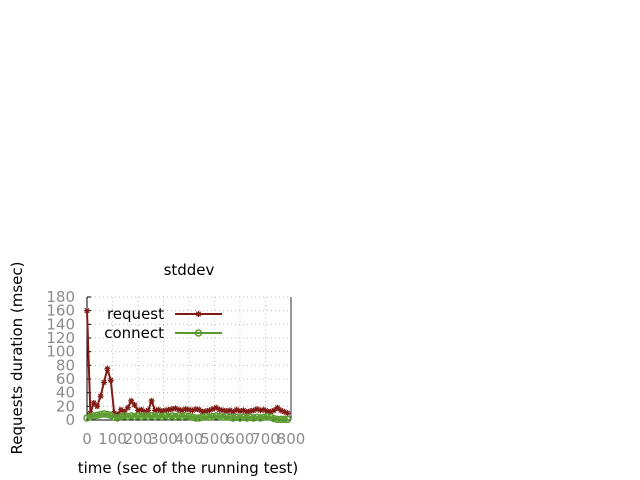 The image size is (640, 480). Describe the element at coordinates (60, 297) in the screenshot. I see `y-tick-label: 180` at that location.